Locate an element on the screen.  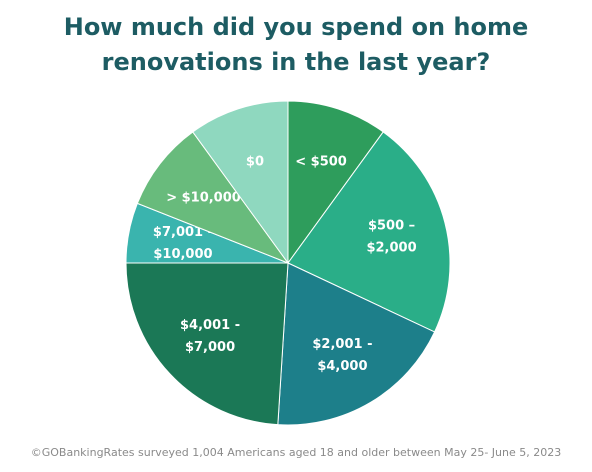
slice-label: $0 is located at coordinates (255, 161).